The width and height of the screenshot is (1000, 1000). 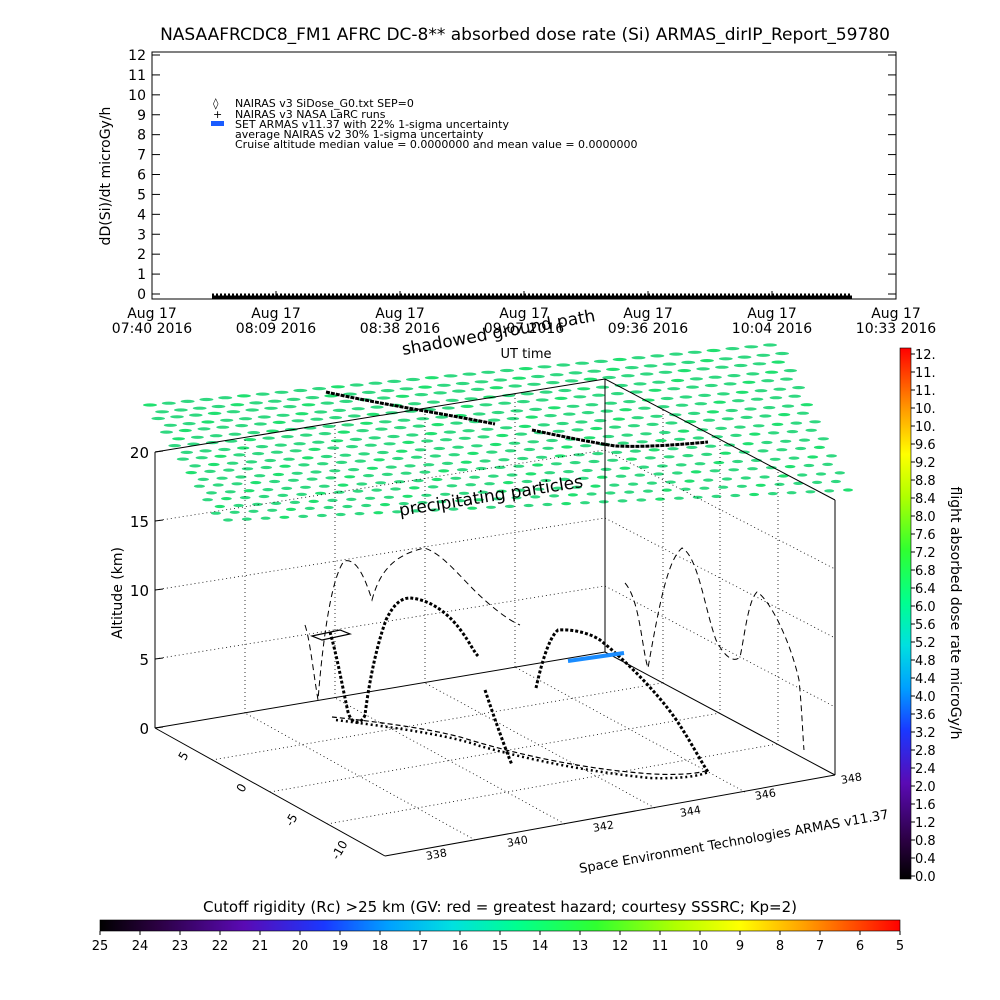 I want to click on right-colorbar-tick-label: 8.4, so click(x=925, y=499).